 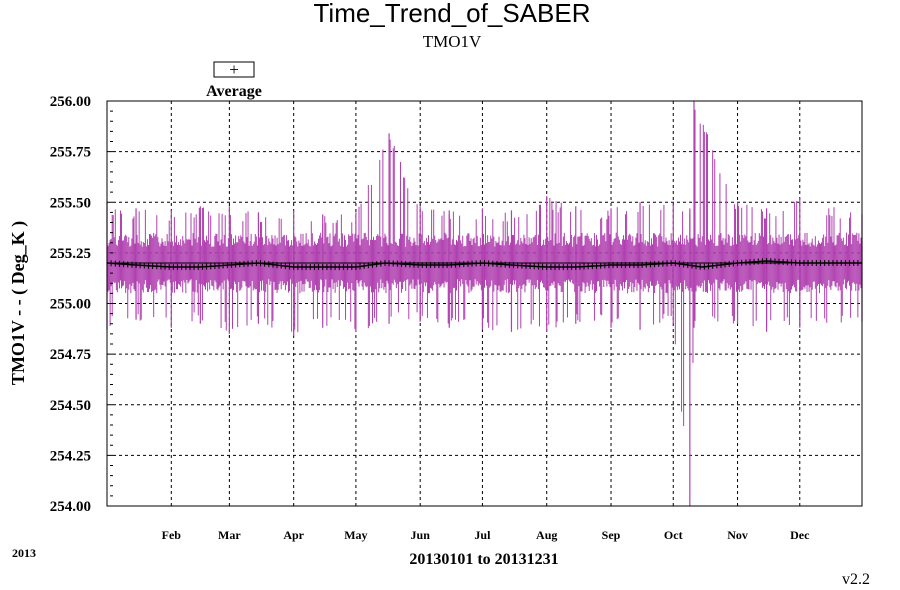 What do you see at coordinates (611, 535) in the screenshot?
I see `x-tick-label: Sep` at bounding box center [611, 535].